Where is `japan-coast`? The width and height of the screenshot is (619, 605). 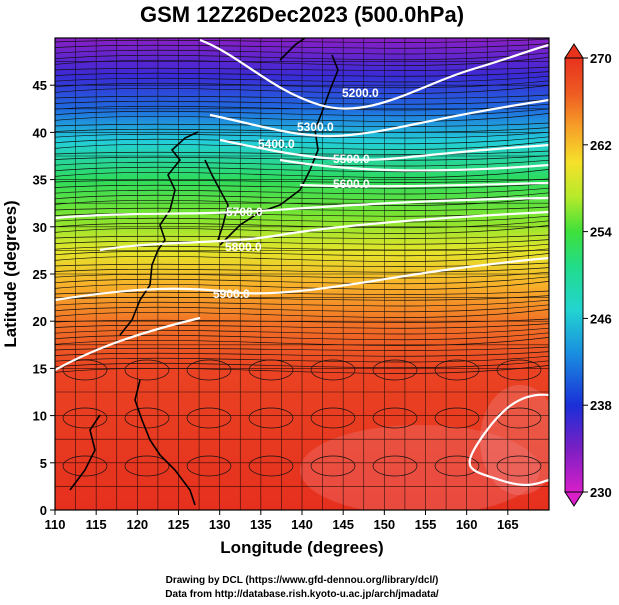 japan-coast is located at coordinates (279, 150).